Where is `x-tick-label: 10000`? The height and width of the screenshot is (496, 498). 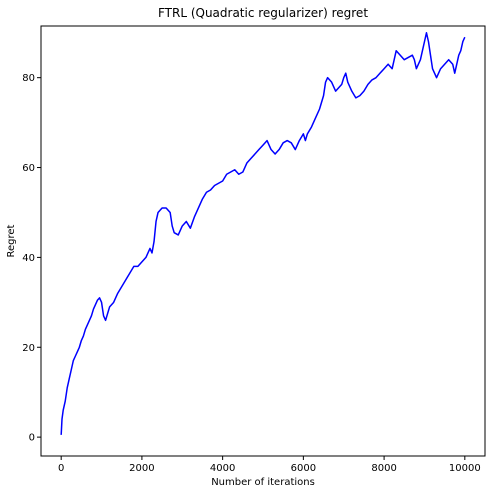
x-tick-label: 10000 is located at coordinates (465, 468).